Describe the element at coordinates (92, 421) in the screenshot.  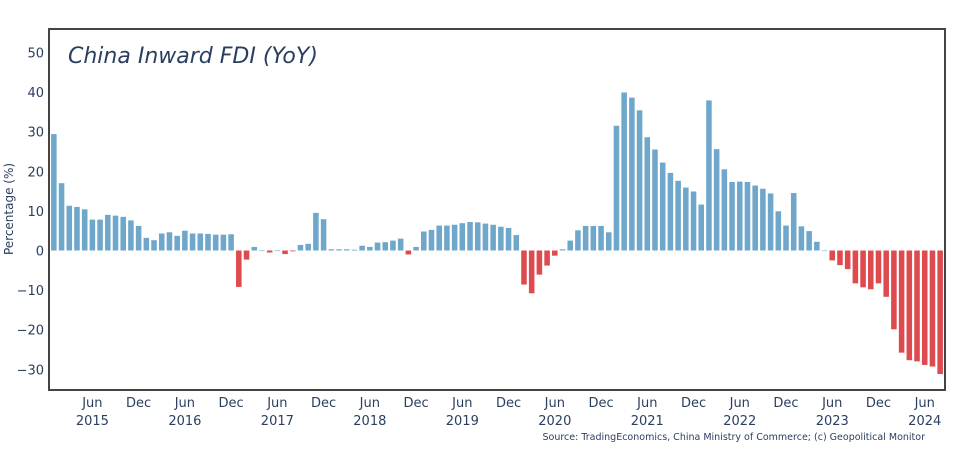
I see `x-tick-year-label: 2015` at that location.